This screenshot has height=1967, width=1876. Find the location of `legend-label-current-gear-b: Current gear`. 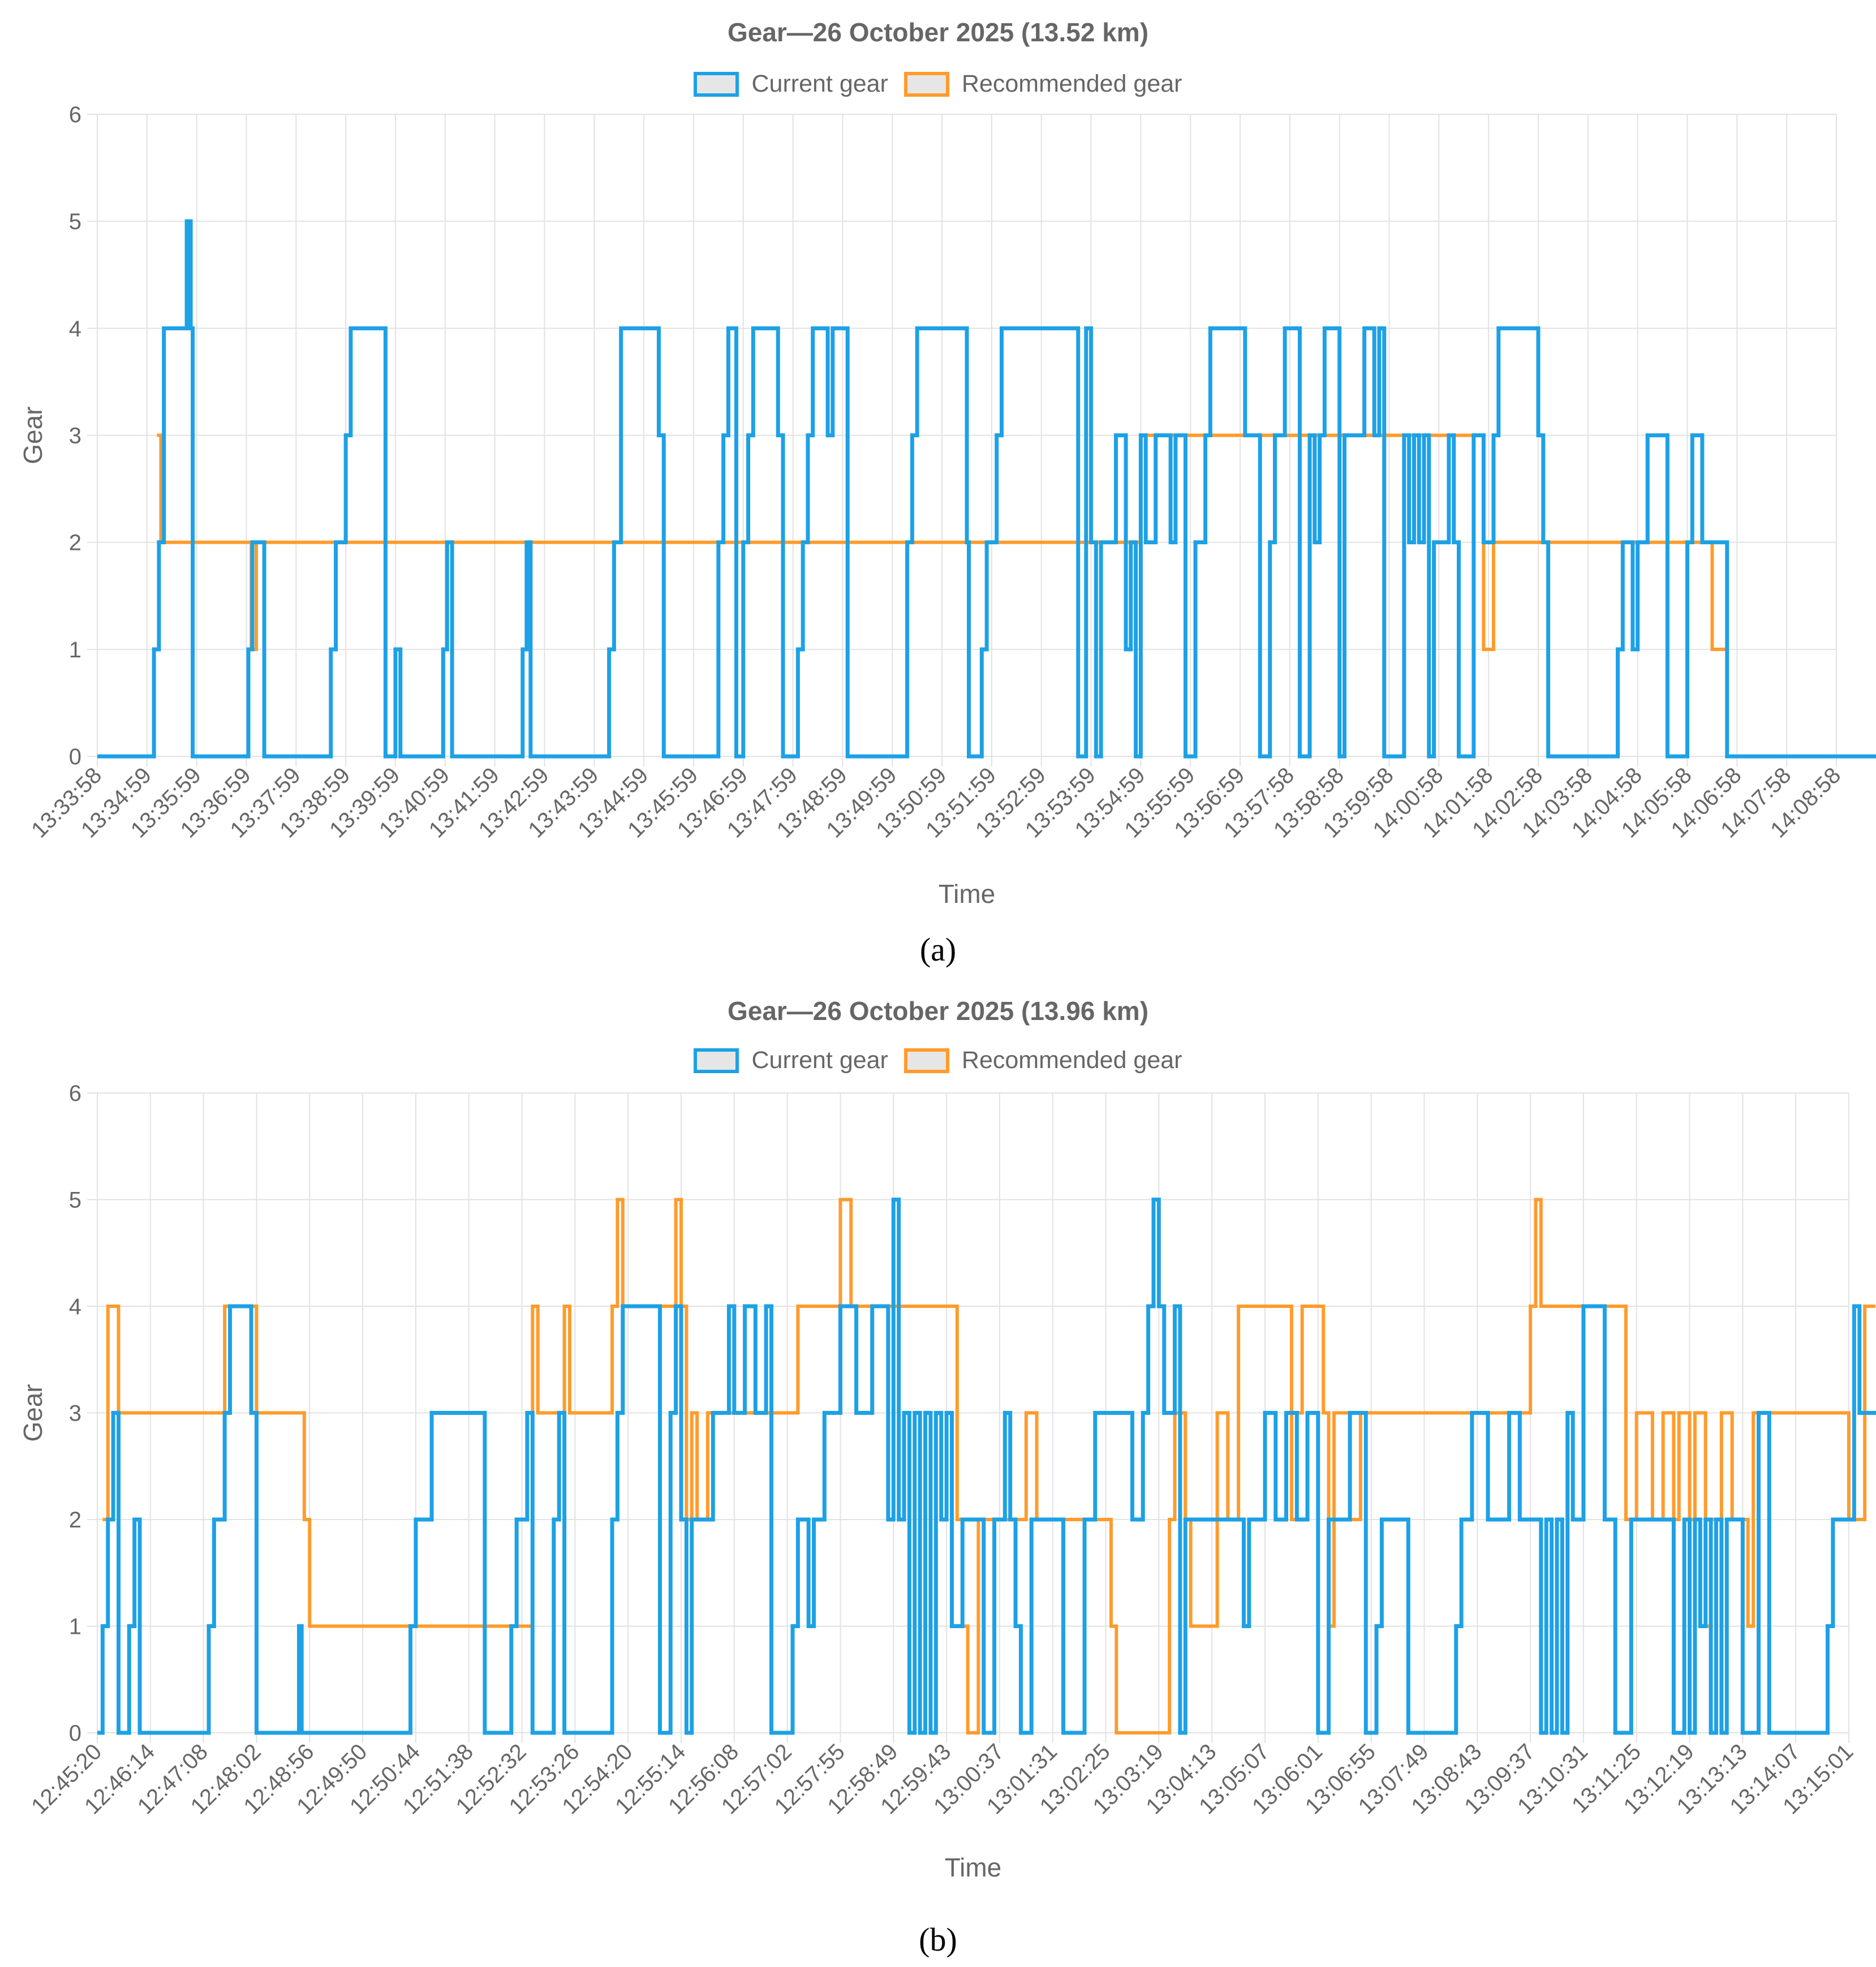

legend-label-current-gear-b: Current gear is located at coordinates (819, 1060).